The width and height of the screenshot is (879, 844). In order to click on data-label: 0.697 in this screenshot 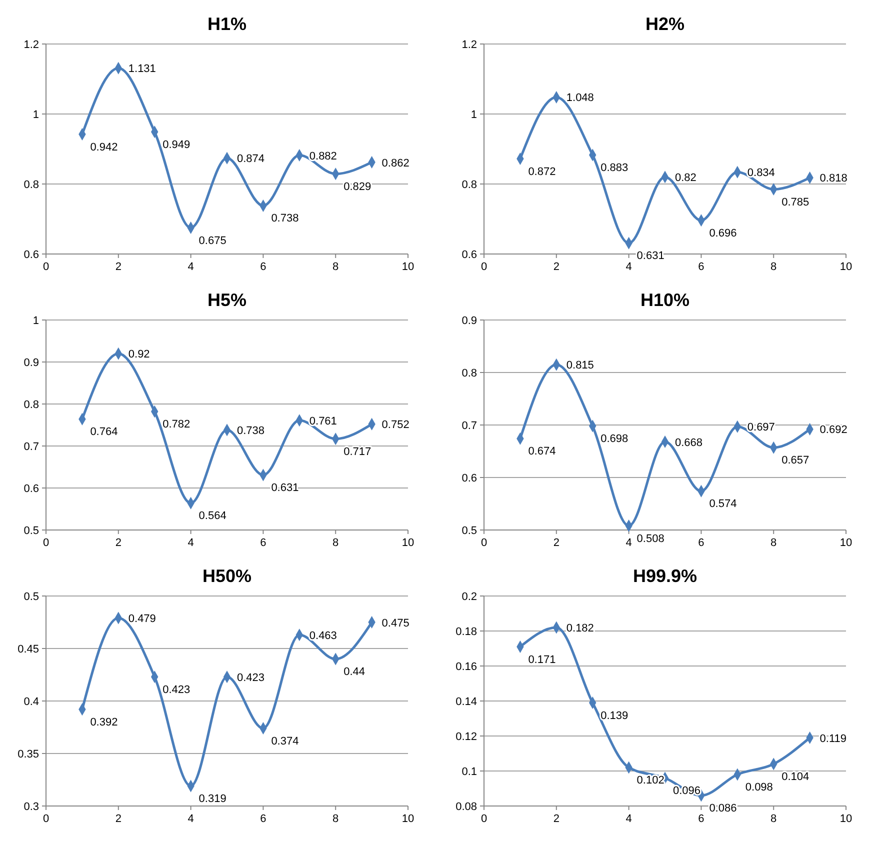, I will do `click(761, 428)`.